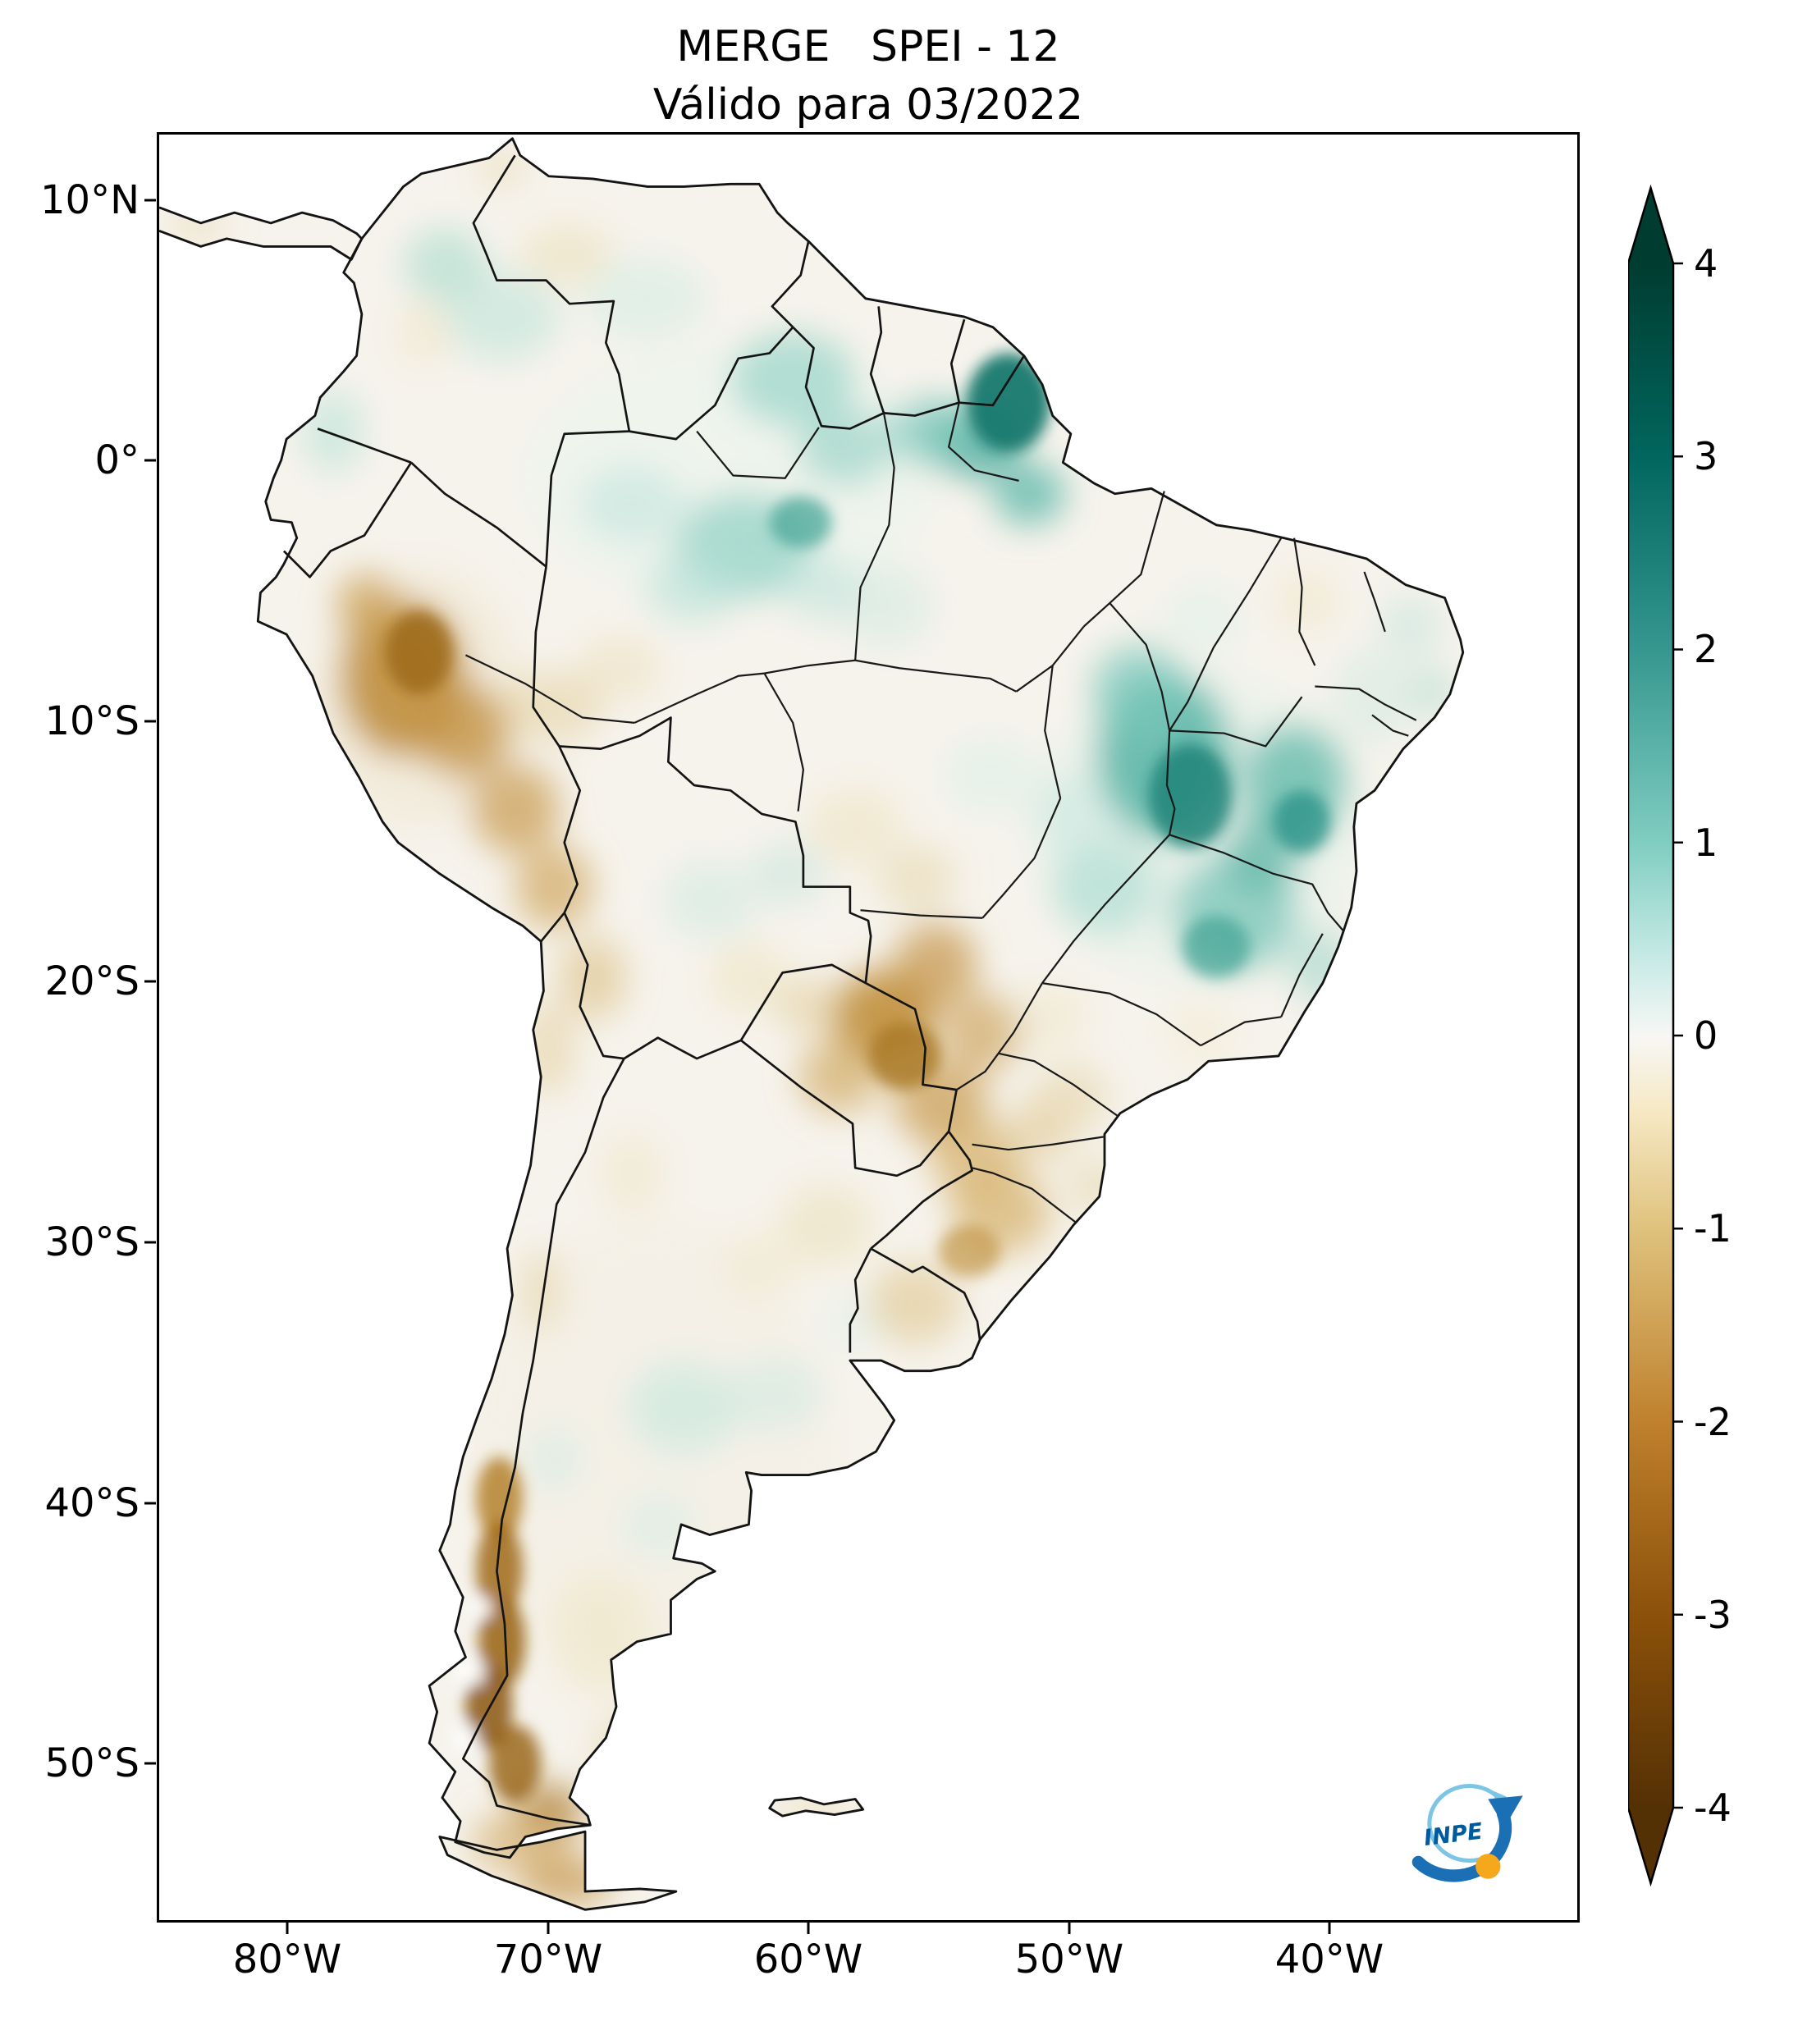 The height and width of the screenshot is (2044, 1798). I want to click on inpe-logo: INPE, so click(1467, 1832).